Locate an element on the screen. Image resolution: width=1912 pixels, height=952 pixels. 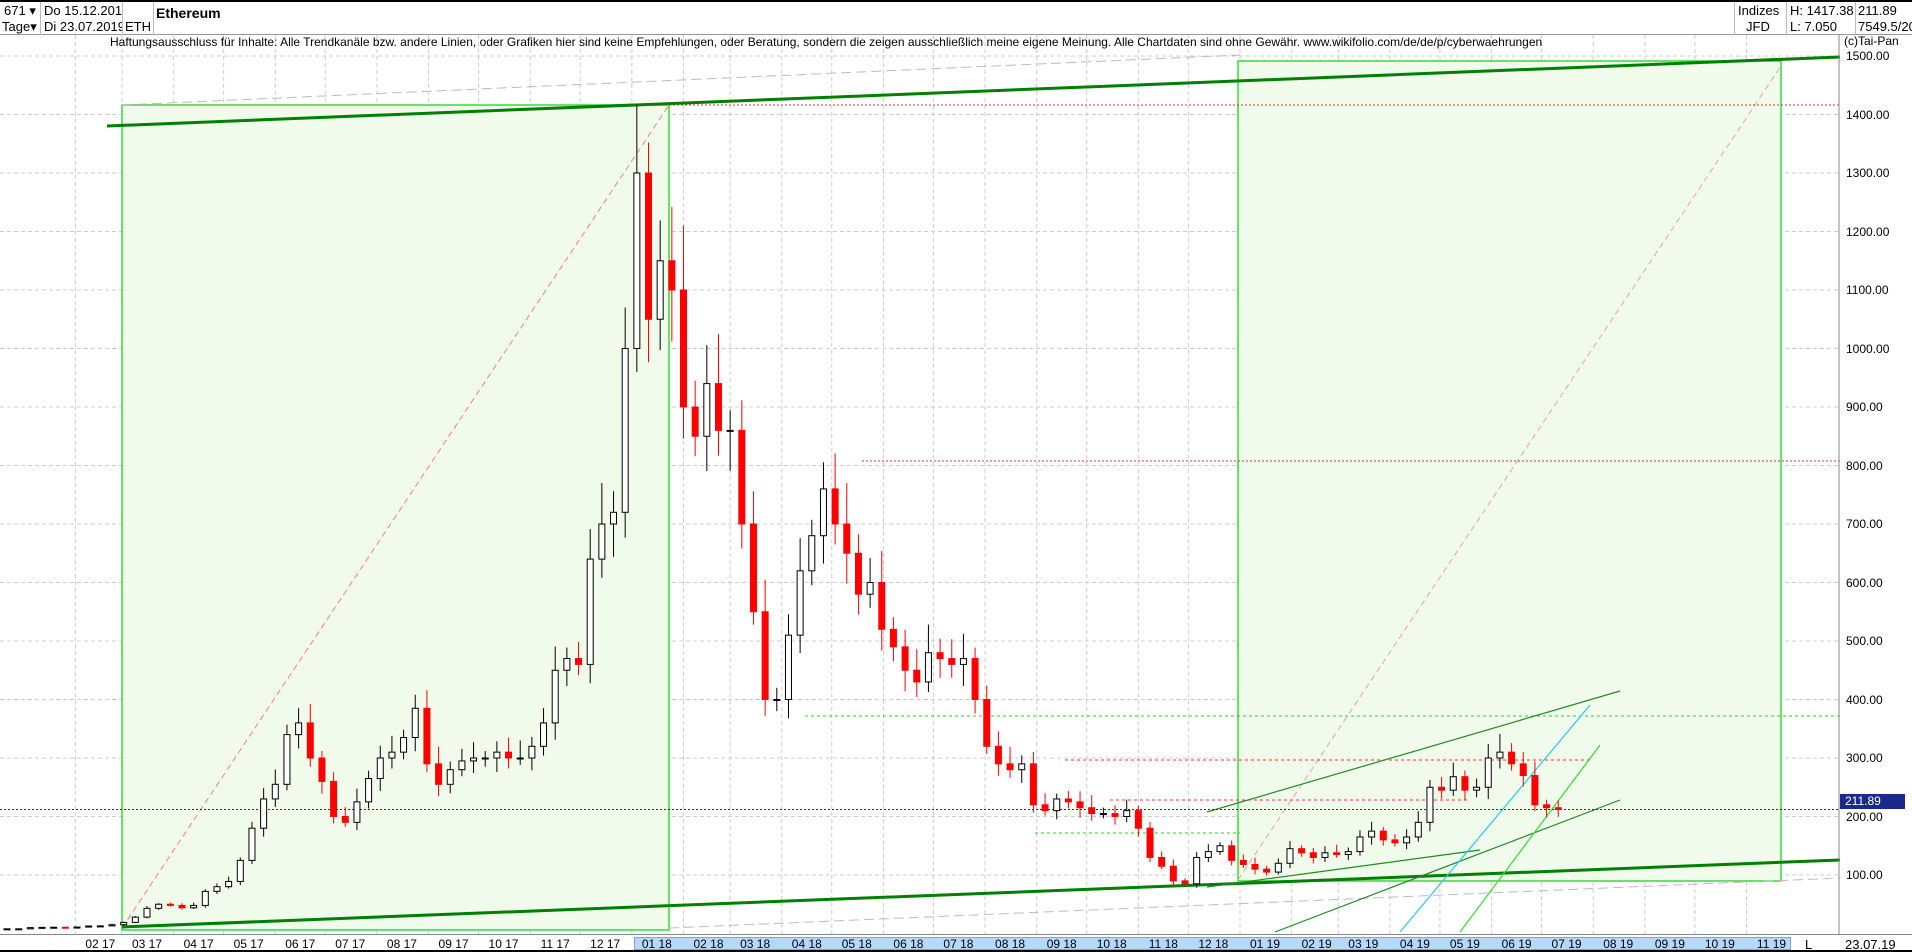
x-tick-label: 03 18 is located at coordinates (755, 944).